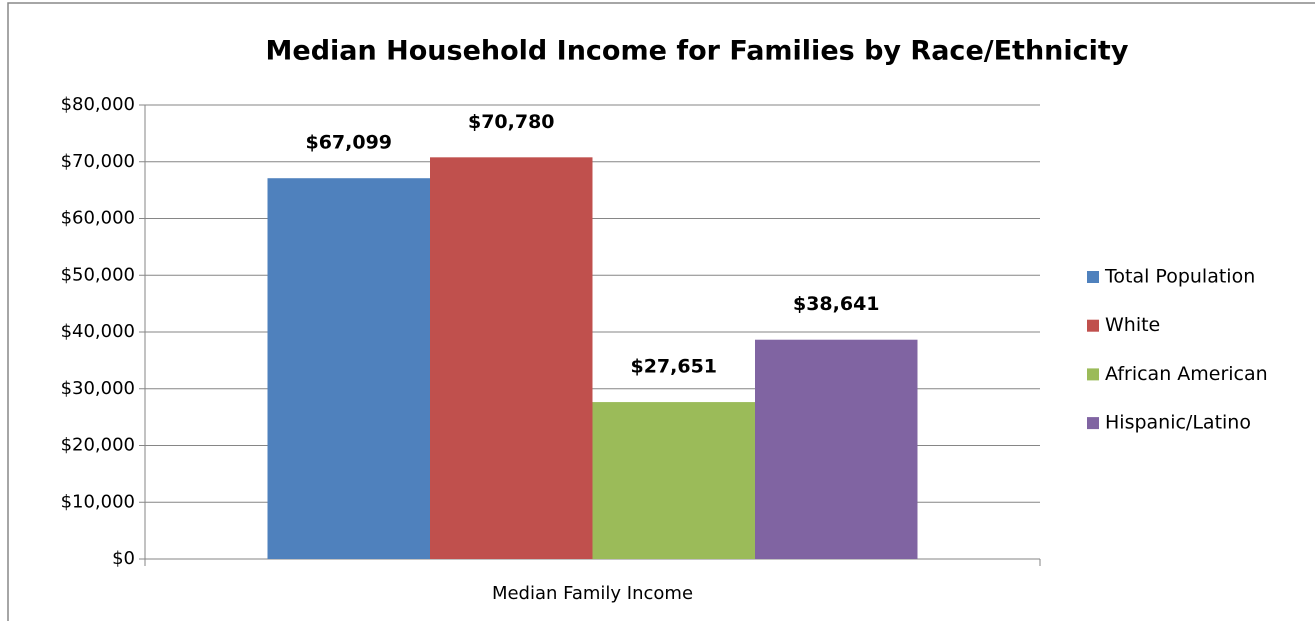 Image resolution: width=1315 pixels, height=625 pixels. What do you see at coordinates (592, 593) in the screenshot?
I see `x-tick-label: Median Family Income` at bounding box center [592, 593].